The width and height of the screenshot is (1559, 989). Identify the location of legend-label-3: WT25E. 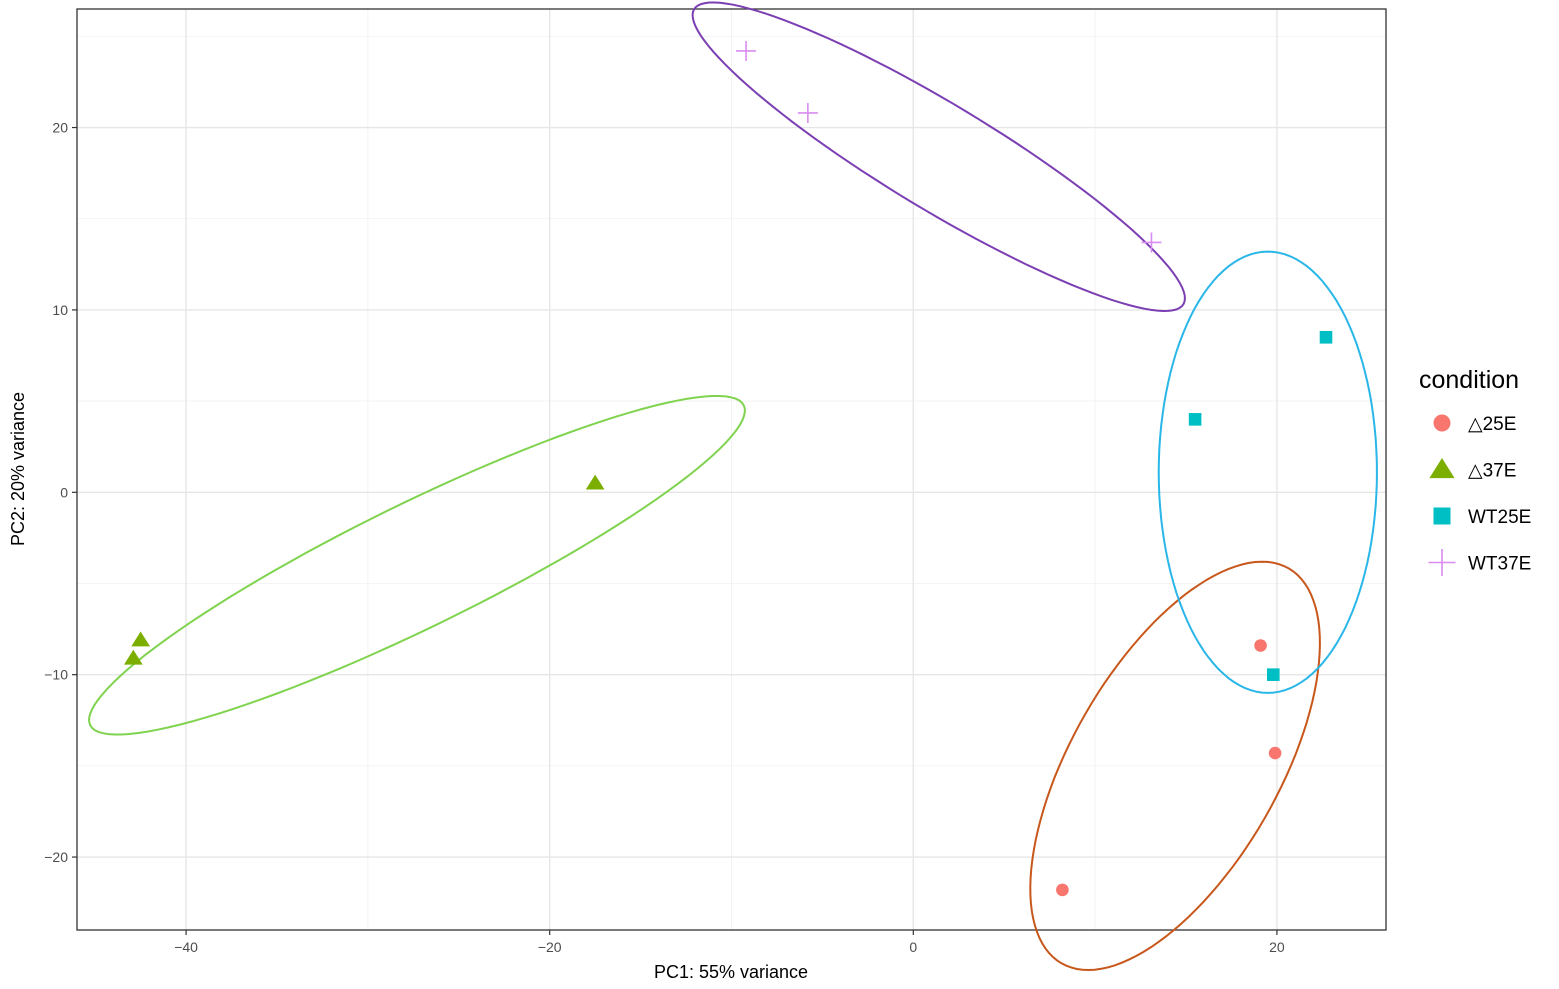
(1499, 517).